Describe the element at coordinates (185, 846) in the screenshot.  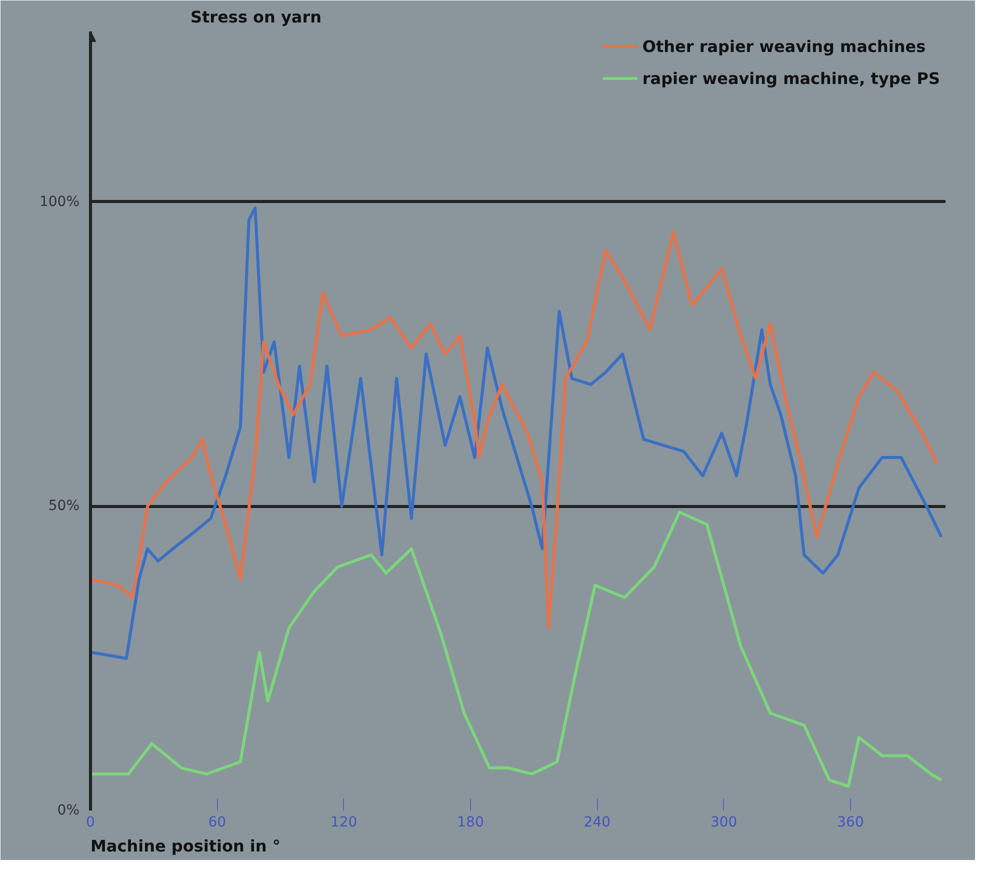
I see `x-axis-title: Machine position in °` at that location.